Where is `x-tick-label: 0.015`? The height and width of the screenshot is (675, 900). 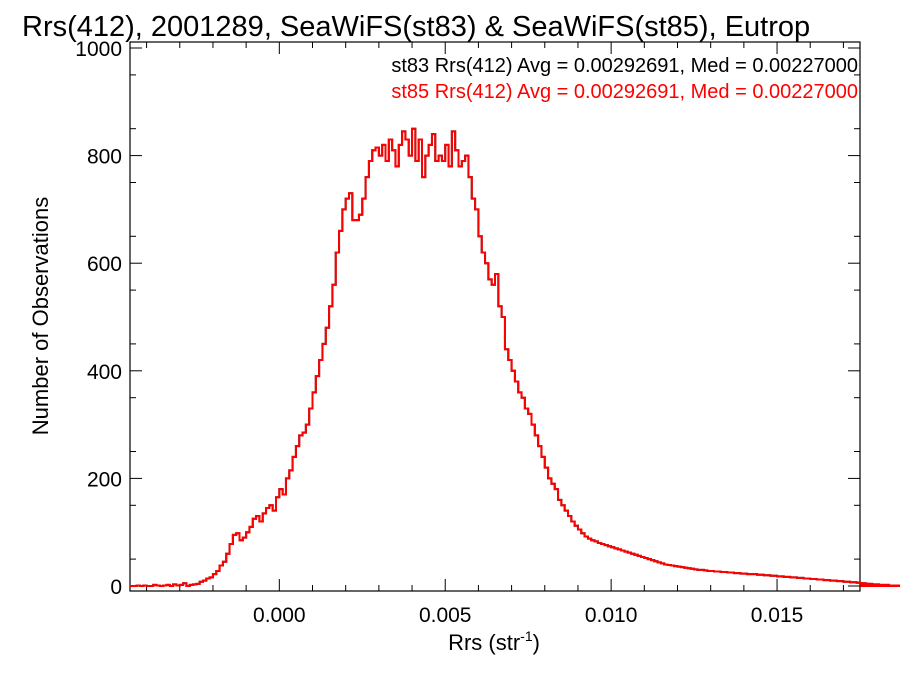
x-tick-label: 0.015 is located at coordinates (777, 615).